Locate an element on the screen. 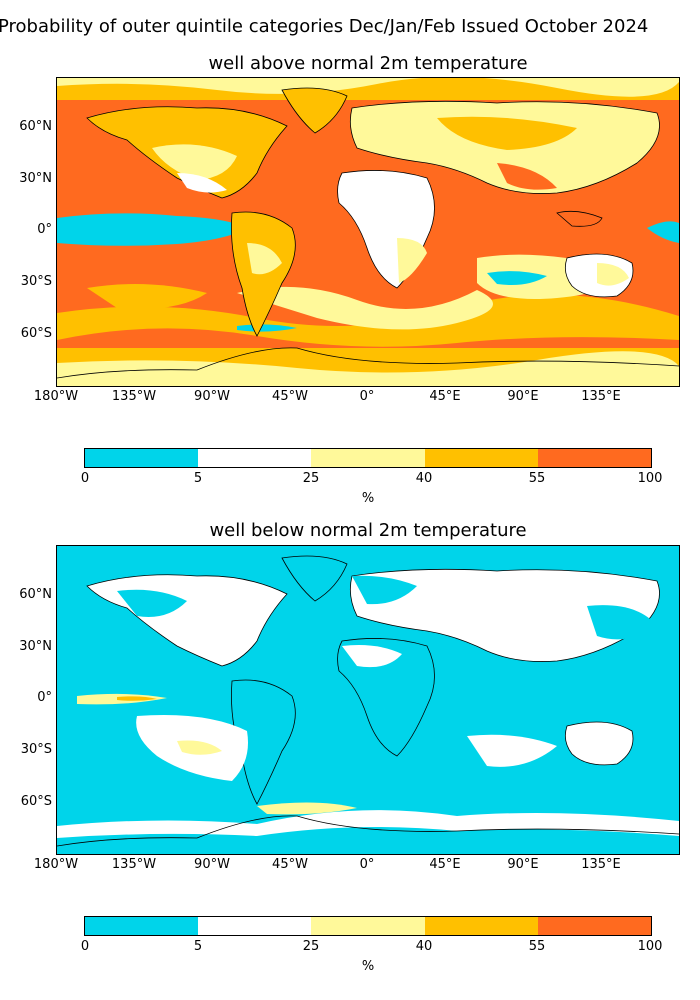 Image resolution: width=700 pixels, height=1000 pixels. antarctic-light is located at coordinates (368, 368).